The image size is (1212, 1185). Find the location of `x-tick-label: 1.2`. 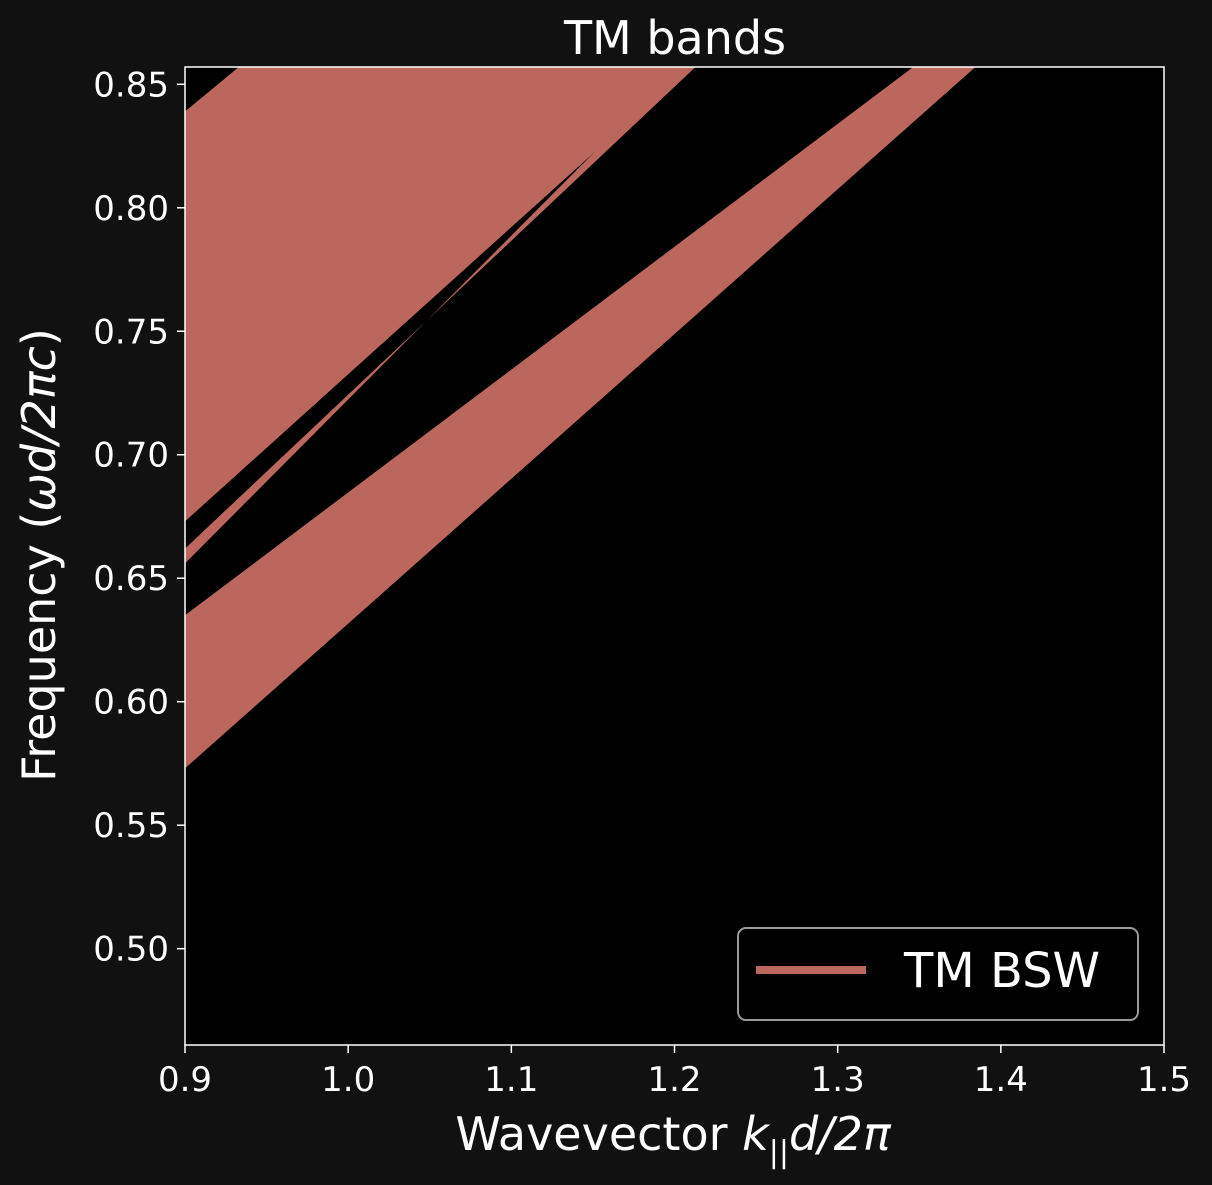

x-tick-label: 1.2 is located at coordinates (674, 1080).